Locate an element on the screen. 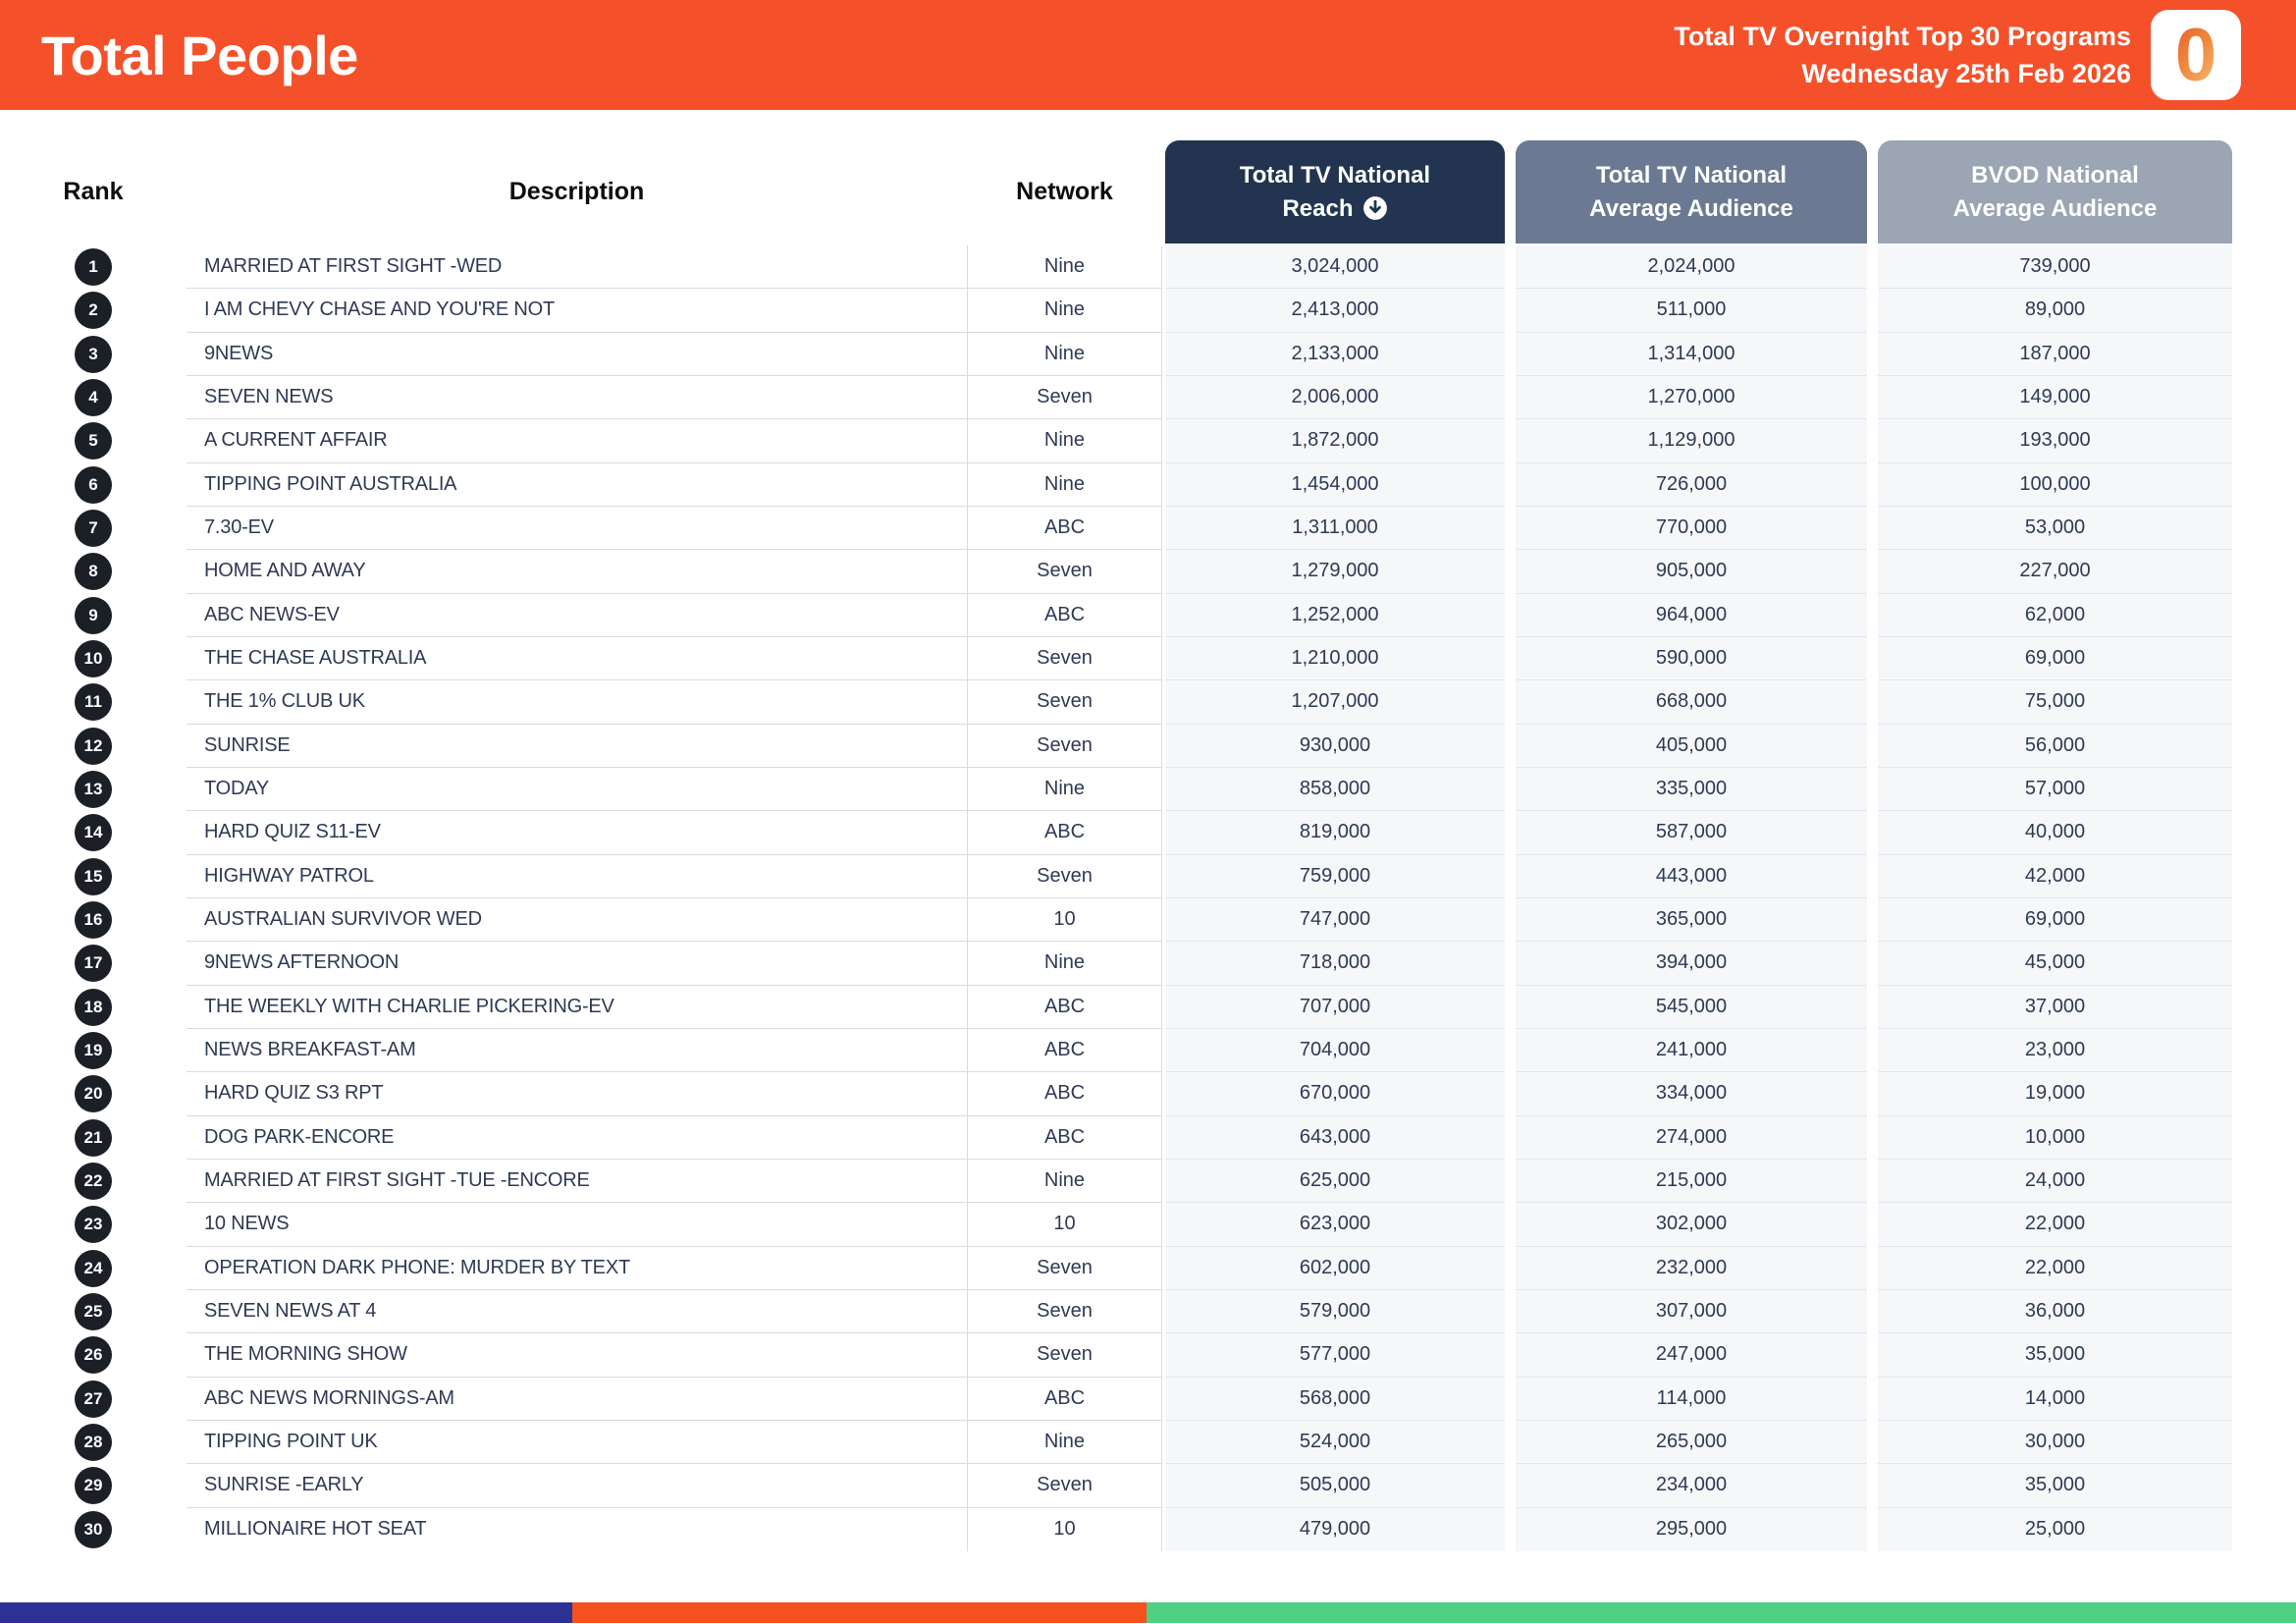  avg-audience-cell: 590,000 is located at coordinates (1691, 658).